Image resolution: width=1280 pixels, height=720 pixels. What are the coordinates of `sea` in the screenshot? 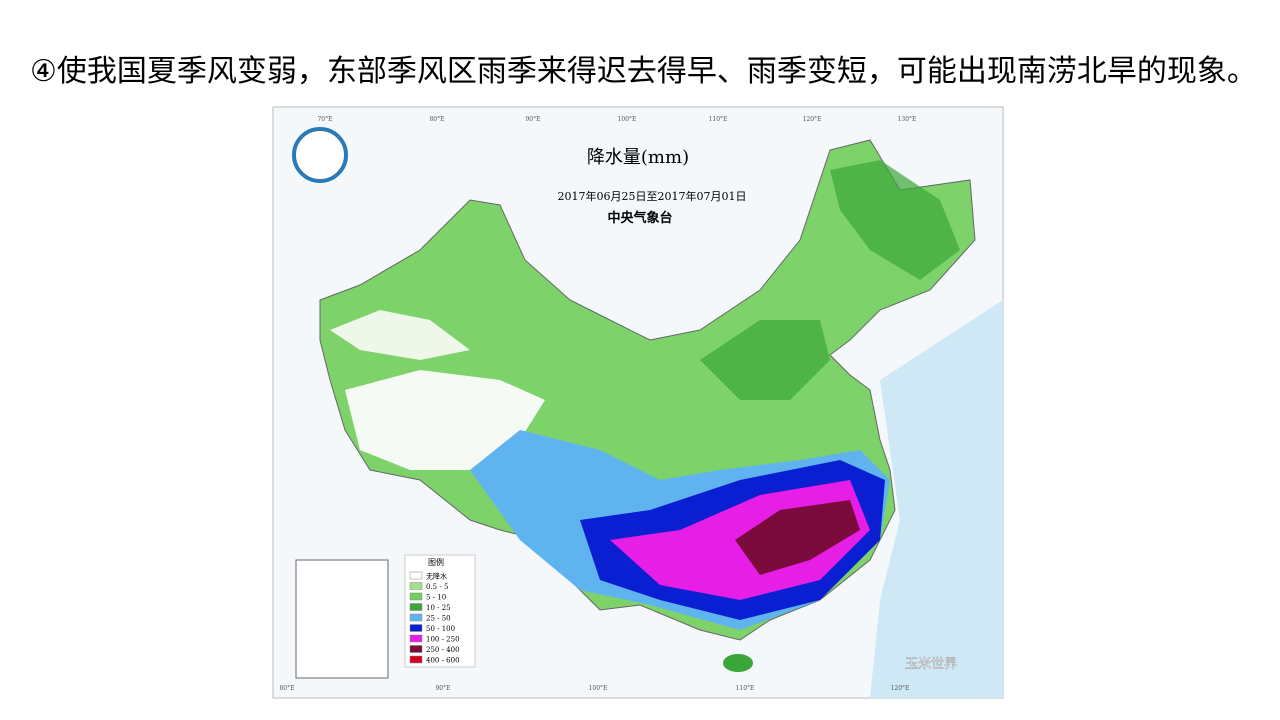 It's located at (936, 499).